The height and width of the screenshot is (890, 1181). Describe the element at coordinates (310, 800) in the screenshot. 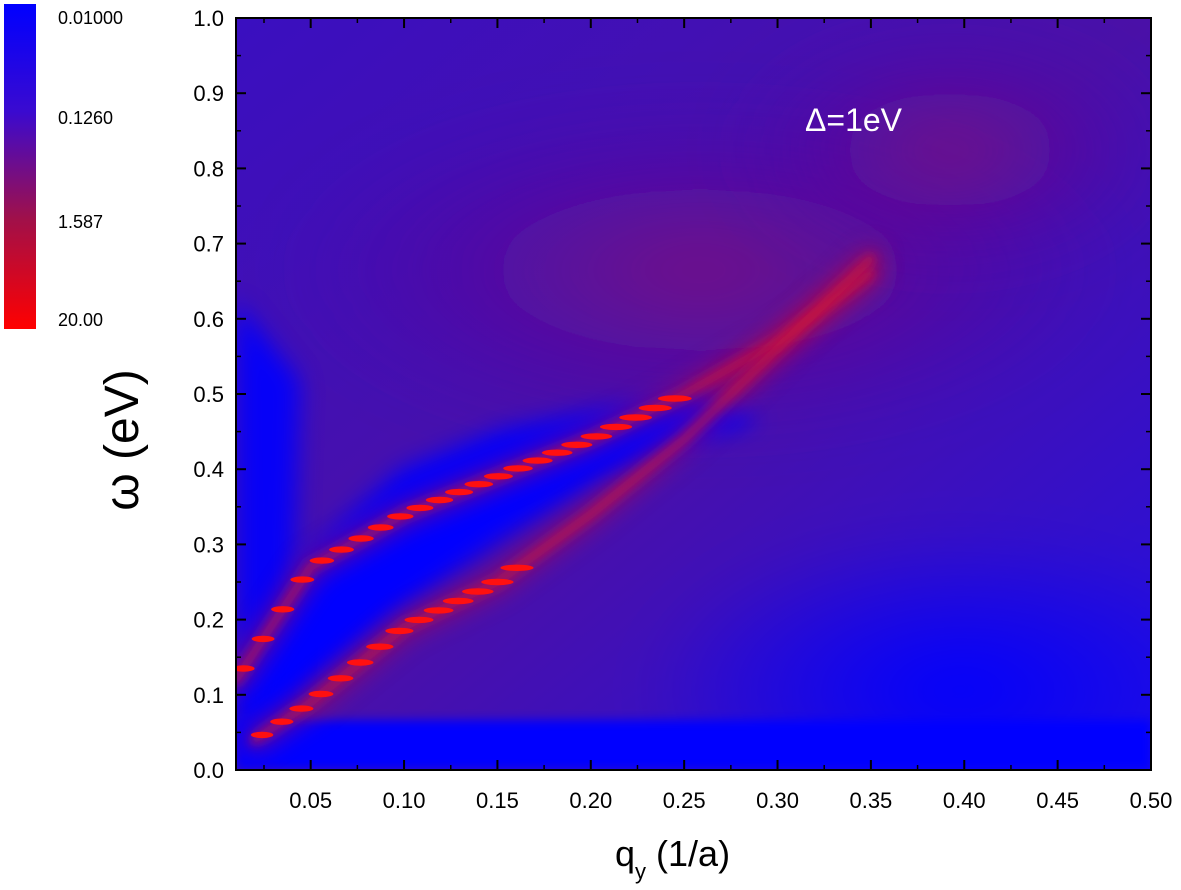

I see `x-tick-label: 0.05` at that location.